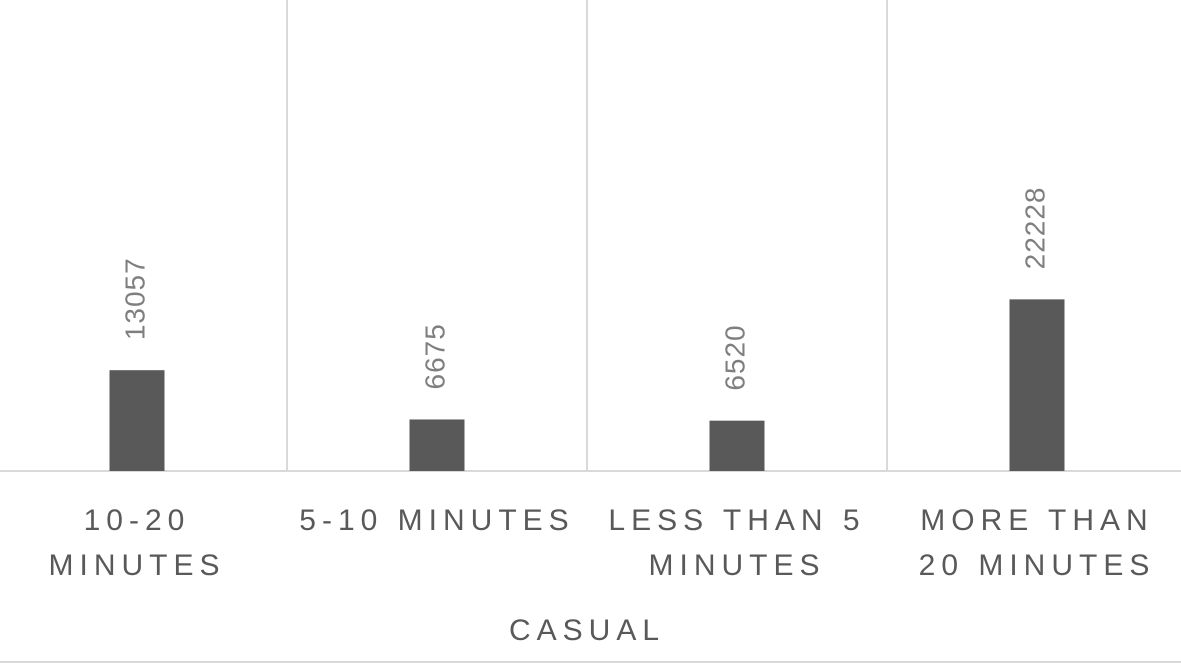 The height and width of the screenshot is (665, 1181). I want to click on x-tick-label: MORE THAN 20 MINUTES, so click(1037, 543).